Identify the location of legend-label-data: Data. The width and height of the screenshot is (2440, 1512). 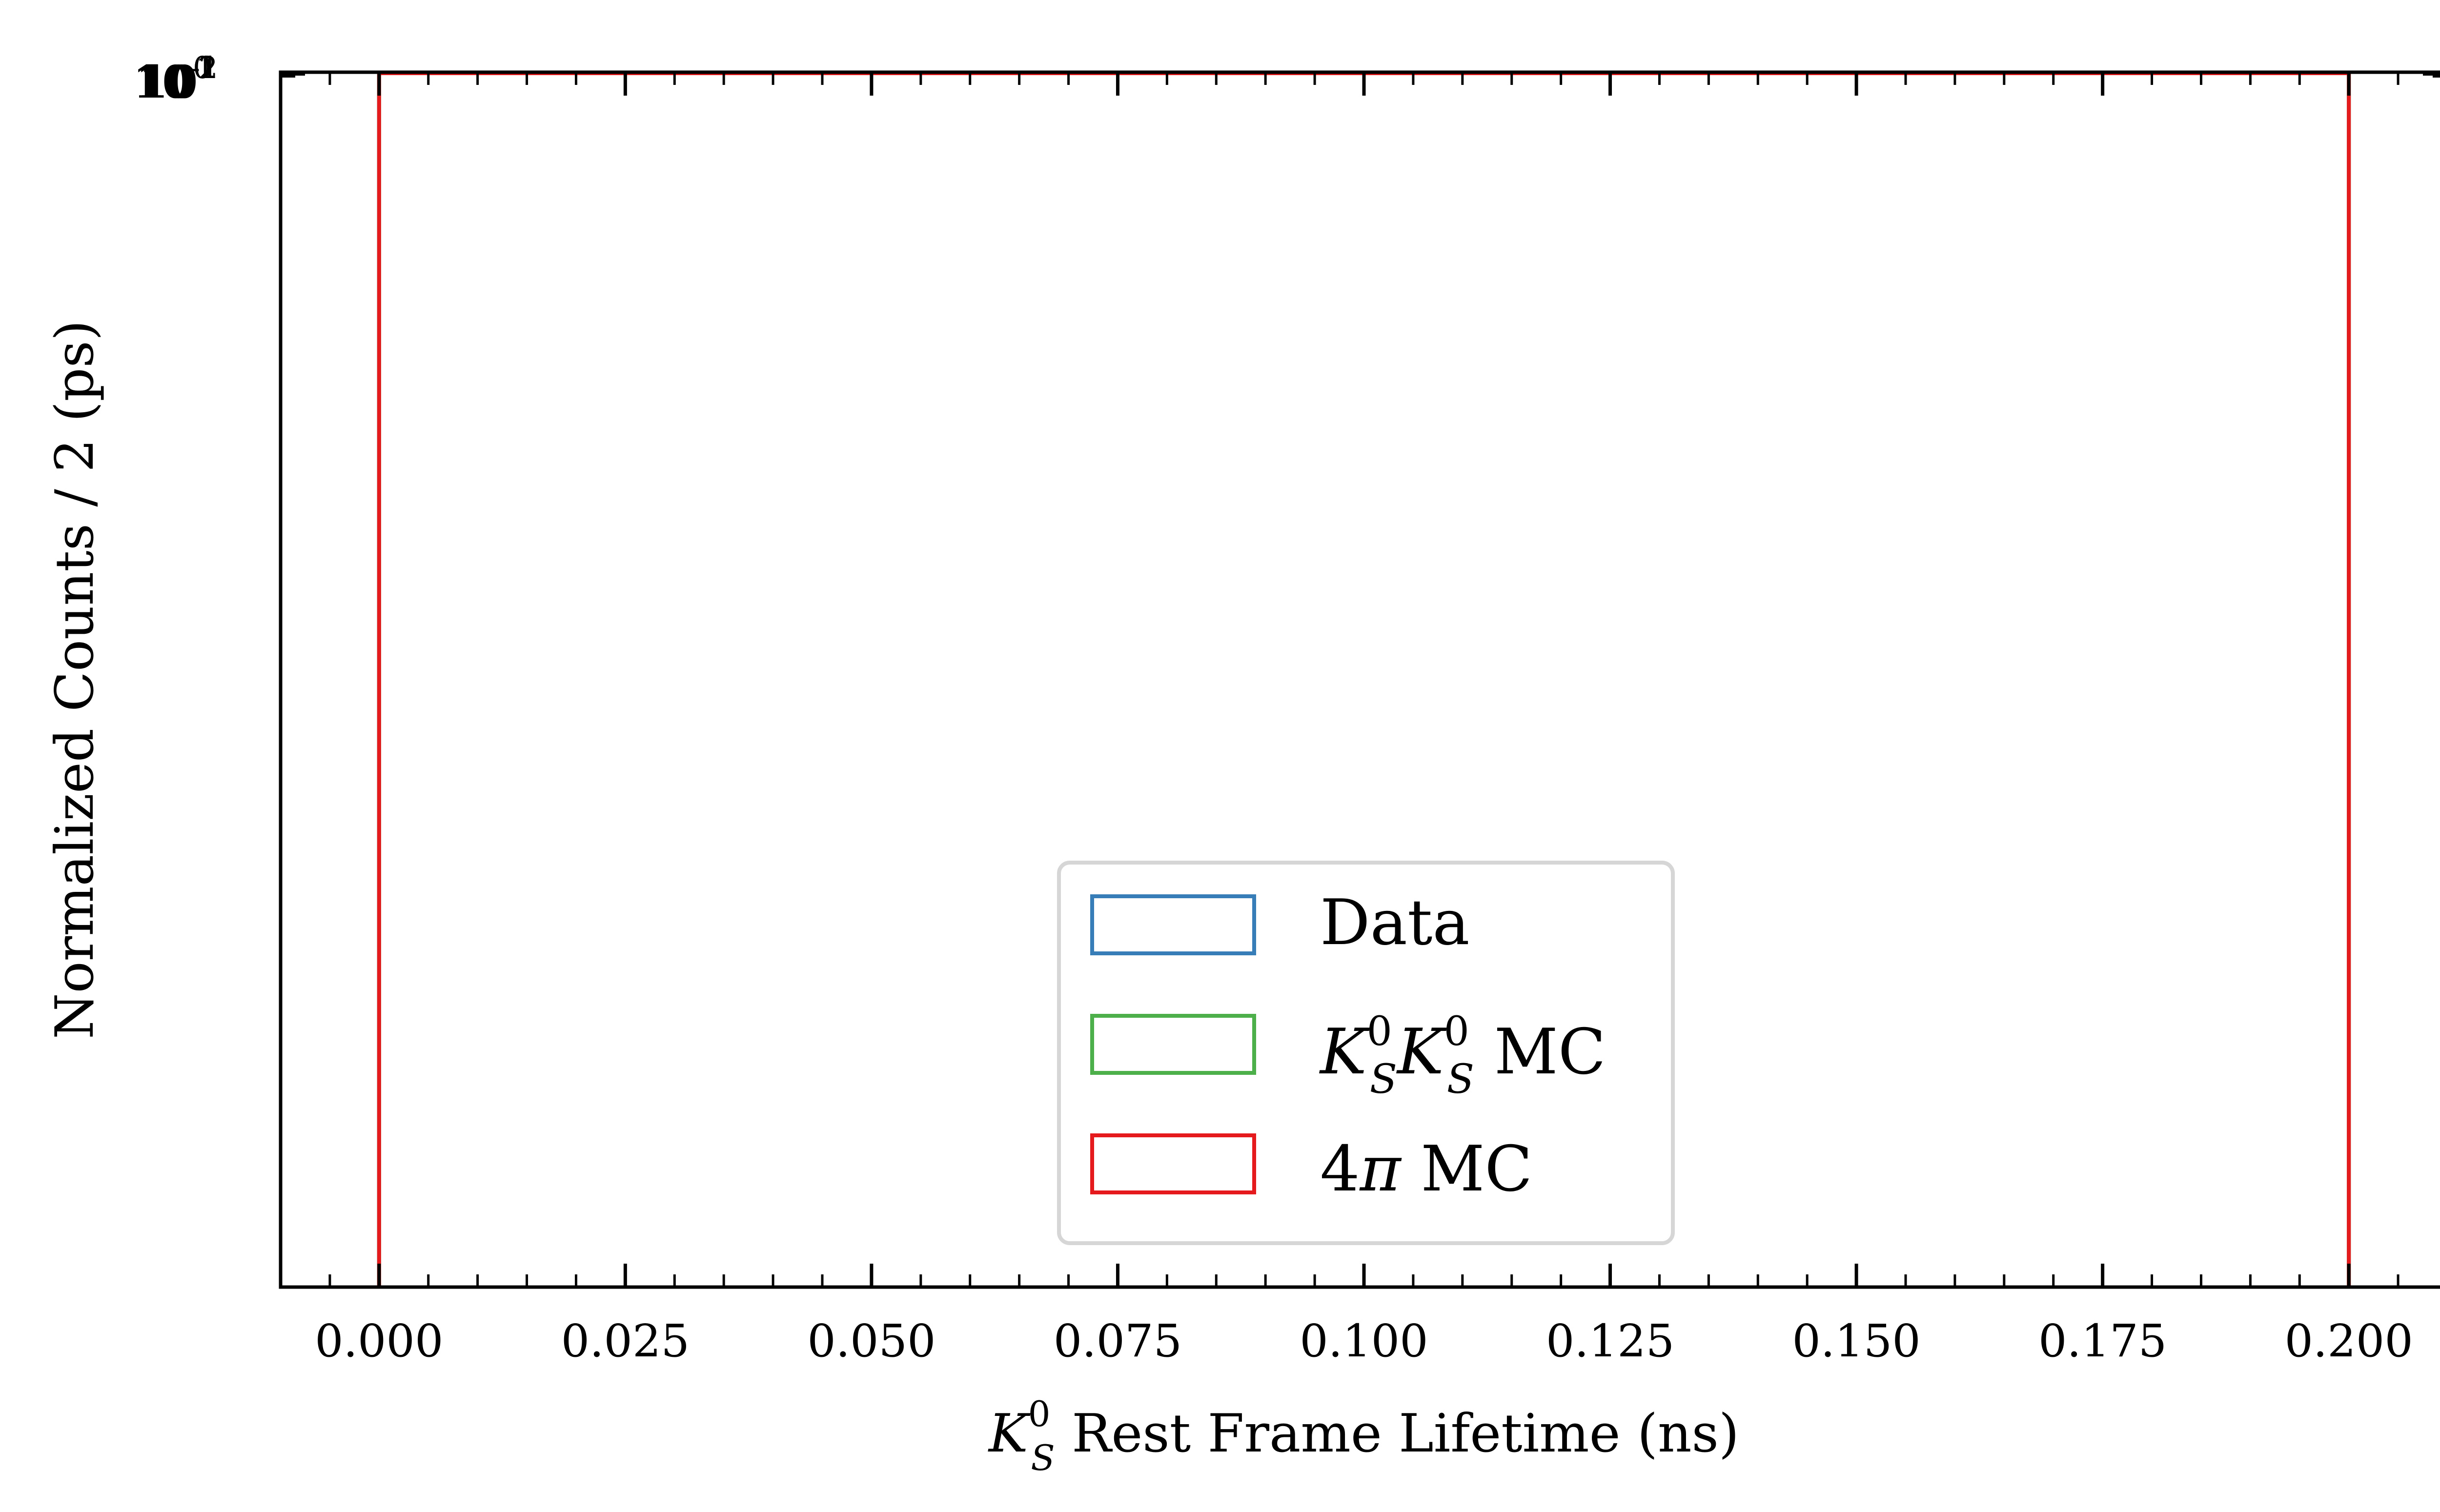
(1395, 923).